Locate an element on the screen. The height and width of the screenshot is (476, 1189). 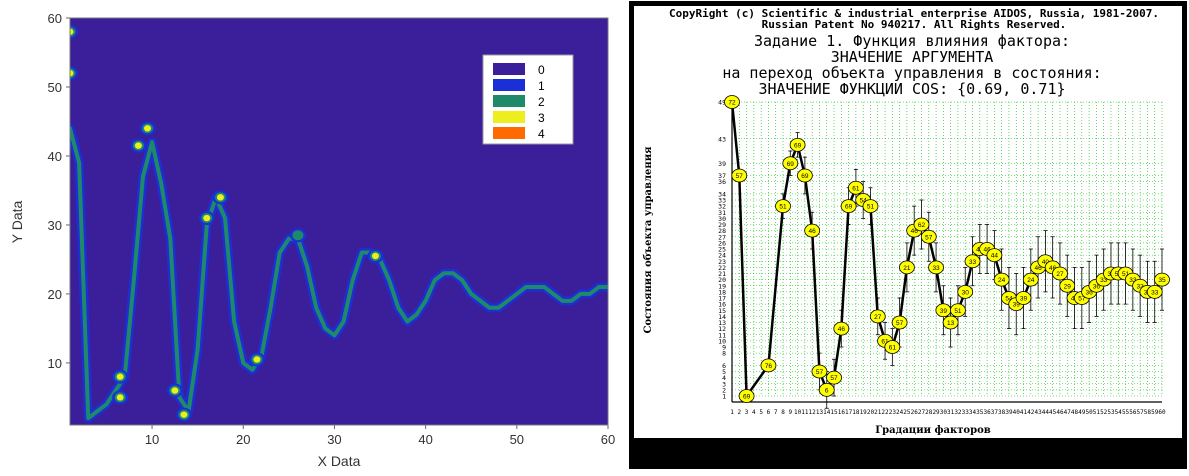
x-tick-label: 50 is located at coordinates (517, 439).